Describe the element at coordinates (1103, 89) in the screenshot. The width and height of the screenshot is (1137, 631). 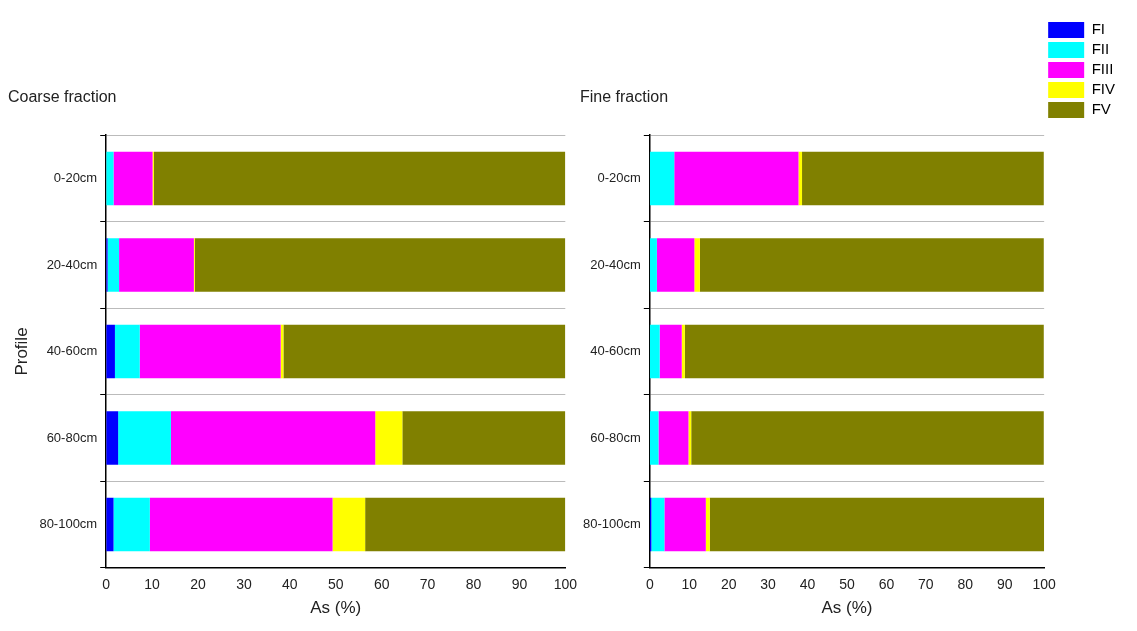
I see `legend-label: FIV` at that location.